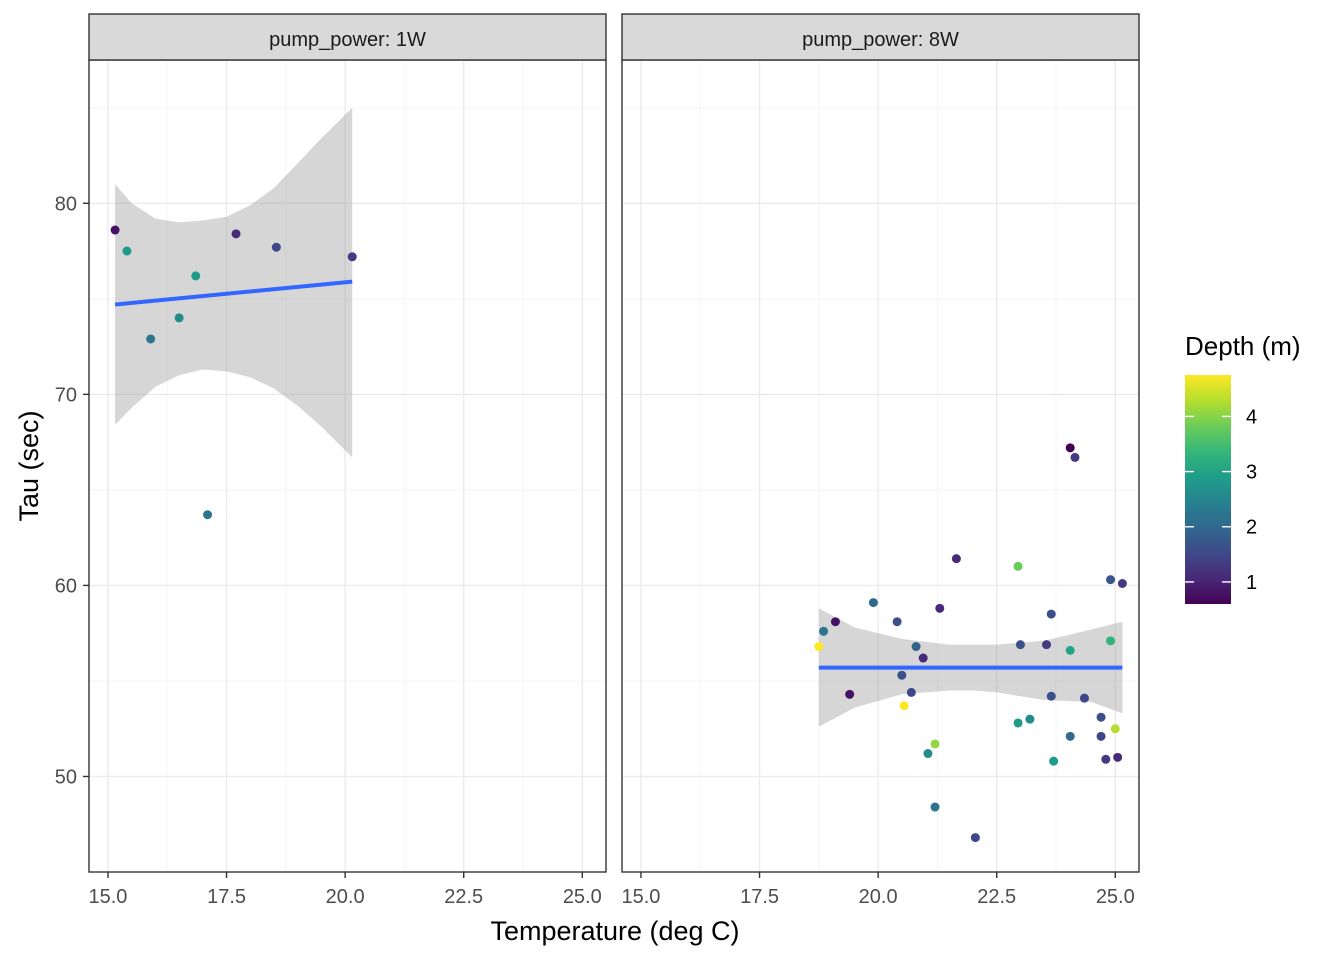 The height and width of the screenshot is (965, 1344). What do you see at coordinates (29, 465) in the screenshot?
I see `y-axis-title: Tau (sec)` at bounding box center [29, 465].